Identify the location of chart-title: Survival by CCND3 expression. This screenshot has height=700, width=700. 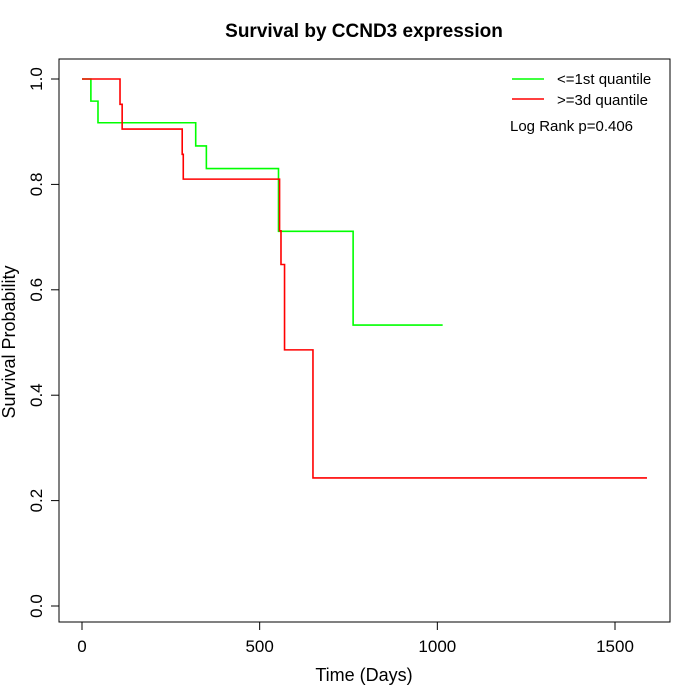
(364, 31).